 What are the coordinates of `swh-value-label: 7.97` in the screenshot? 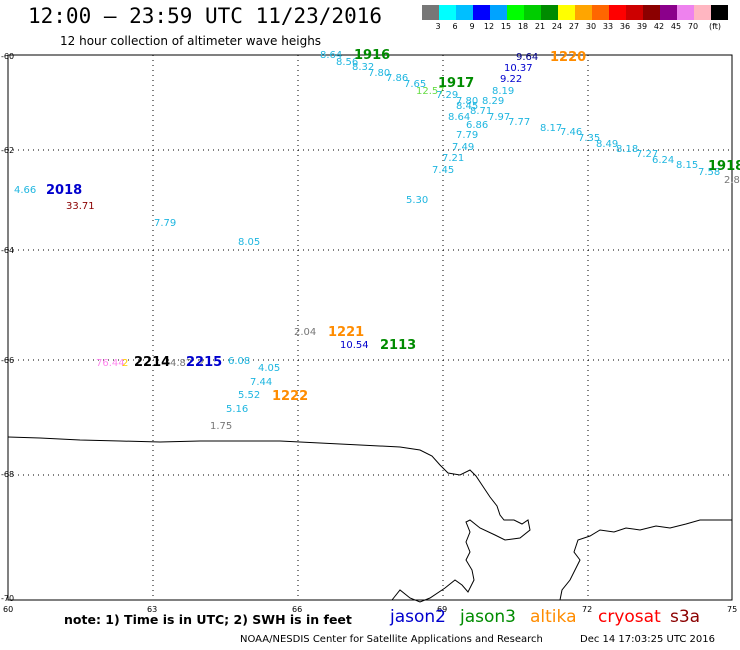 It's located at (499, 117).